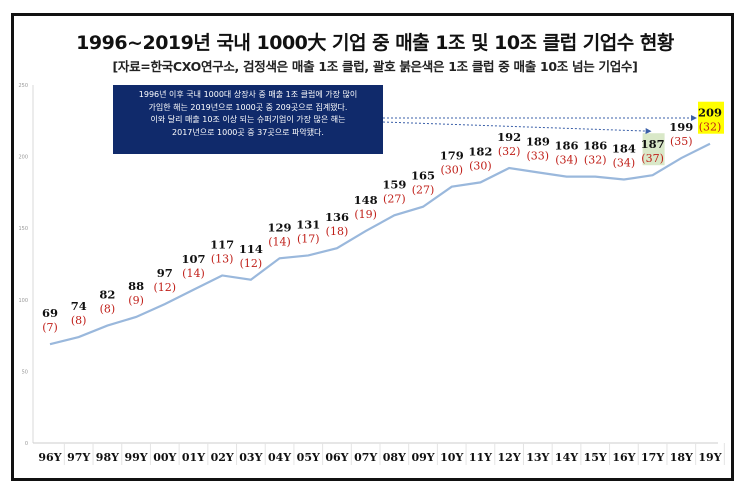 The height and width of the screenshot is (498, 750). What do you see at coordinates (308, 238) in the screenshot?
I see `data-label-10t: (17)` at bounding box center [308, 238].